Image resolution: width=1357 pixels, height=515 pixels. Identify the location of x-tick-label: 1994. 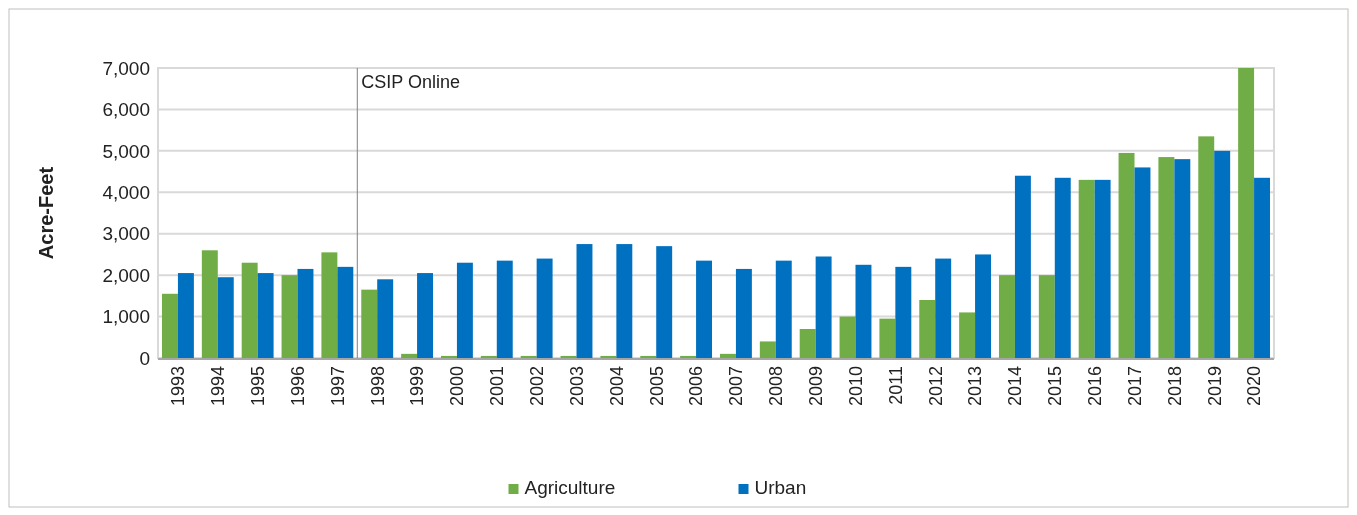
(218, 386).